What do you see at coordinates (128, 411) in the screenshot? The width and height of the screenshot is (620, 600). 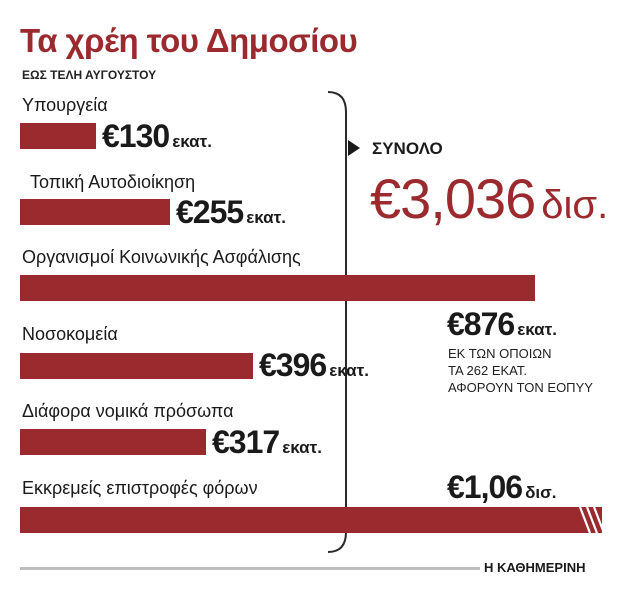 I see `category-label: Διάφορα νομικά πρόσωπα` at bounding box center [128, 411].